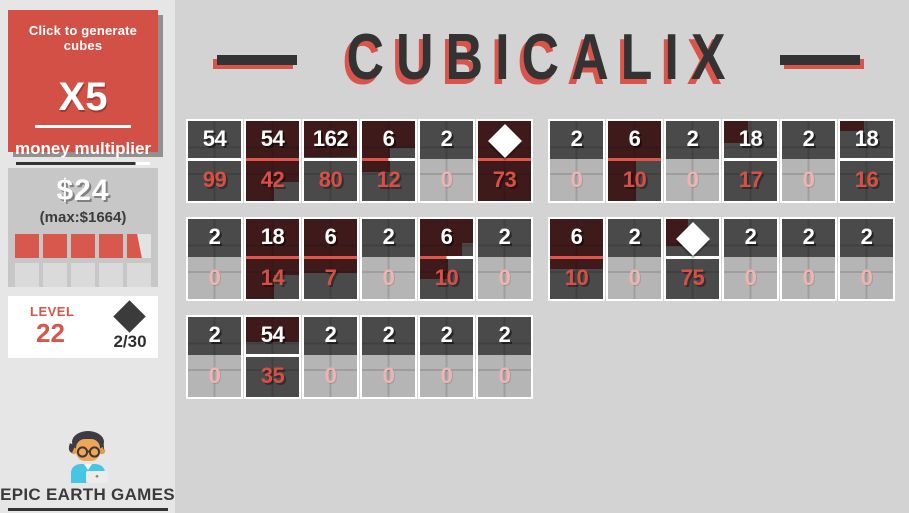  I want to click on brand-underline, so click(87, 509).